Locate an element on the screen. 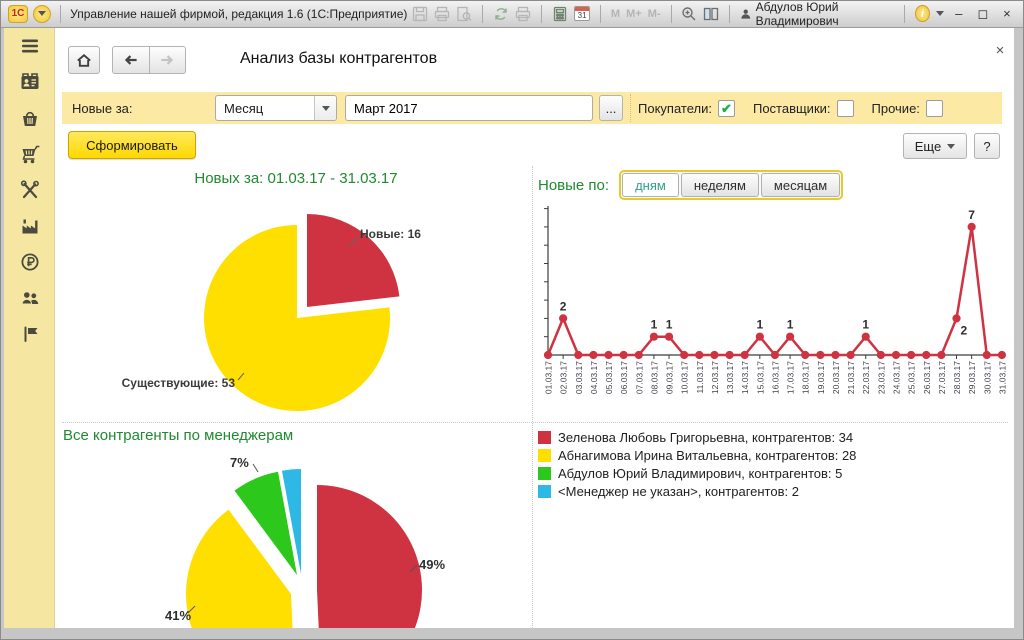 Image resolution: width=1024 pixels, height=640 pixels. tab-месяцам: месяцам is located at coordinates (800, 185).